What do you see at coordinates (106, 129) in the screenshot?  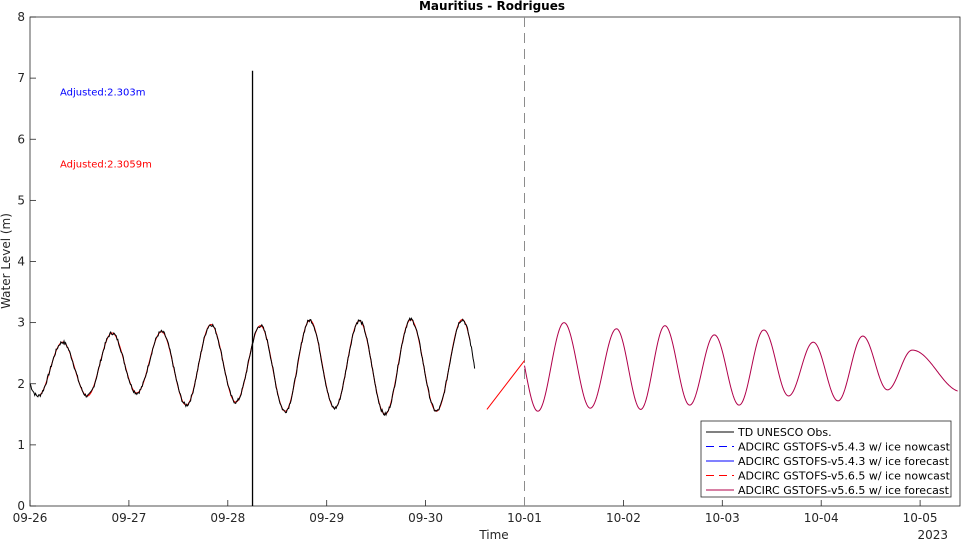 I see `annotations: Adjusted:2.303m Adjusted:2.3059m` at bounding box center [106, 129].